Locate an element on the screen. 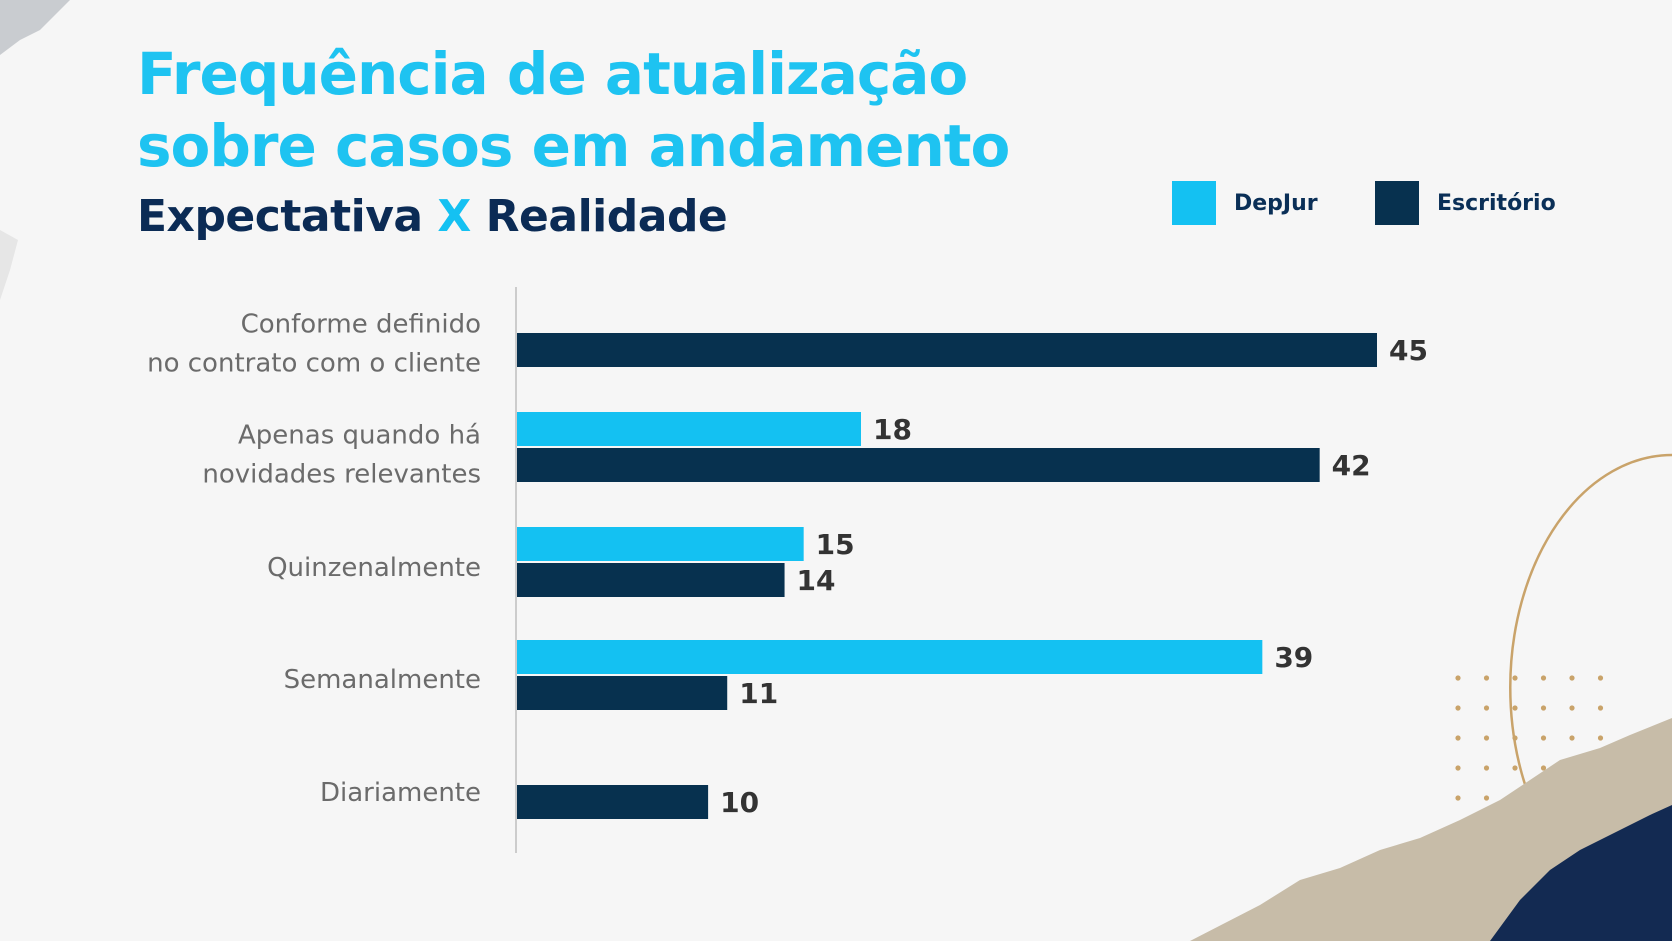 Image resolution: width=1672 pixels, height=941 pixels. bar-depjur-semanalmente is located at coordinates (890, 657).